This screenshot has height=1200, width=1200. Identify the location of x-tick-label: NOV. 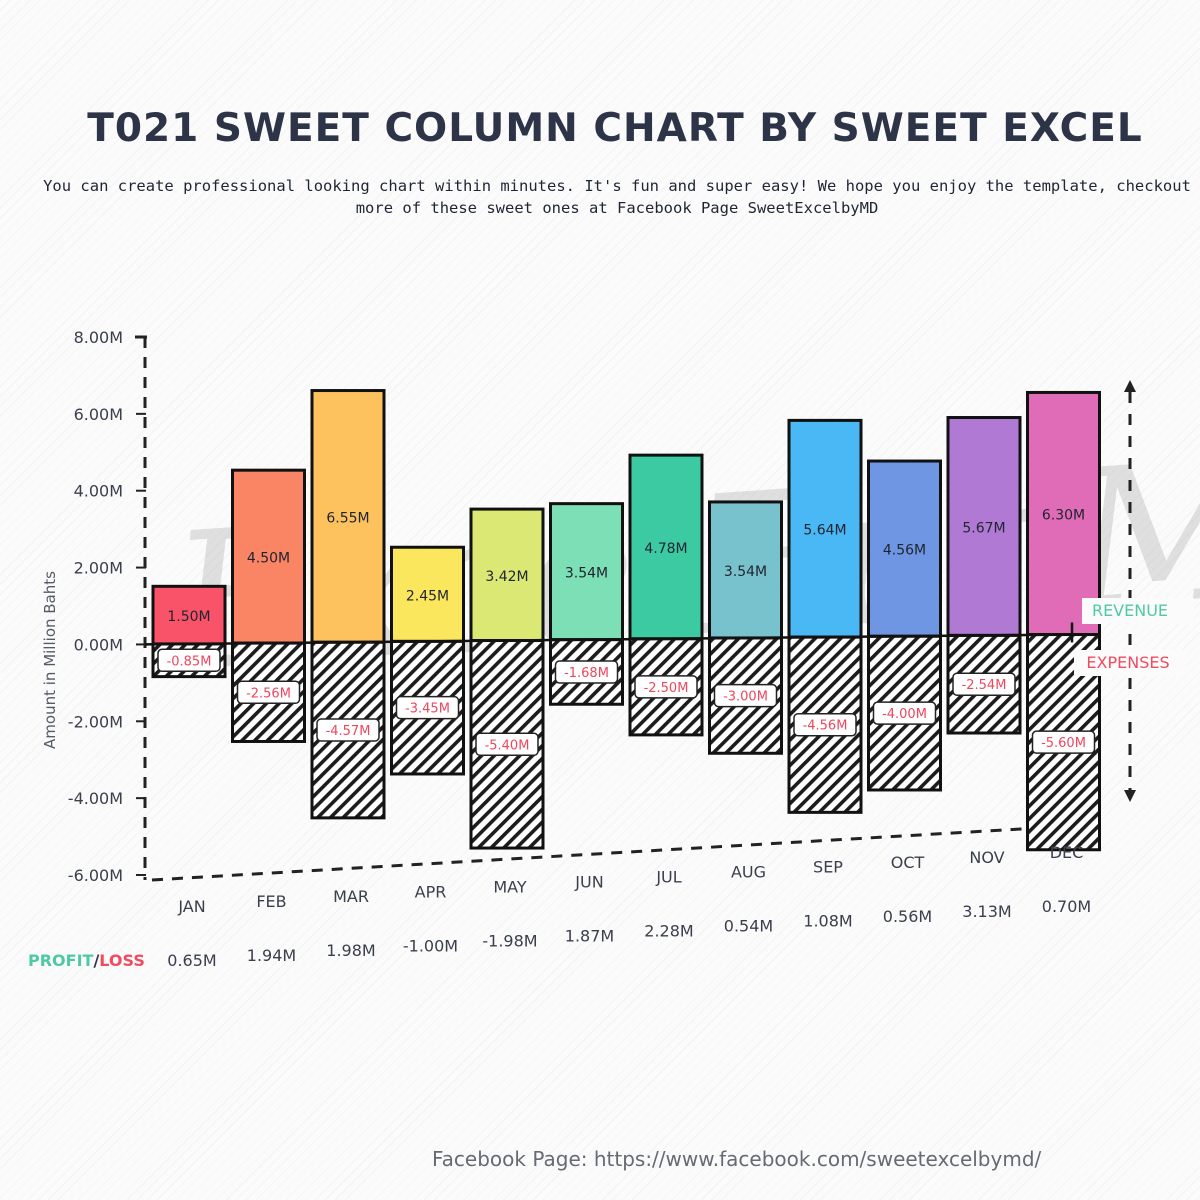
(986, 857).